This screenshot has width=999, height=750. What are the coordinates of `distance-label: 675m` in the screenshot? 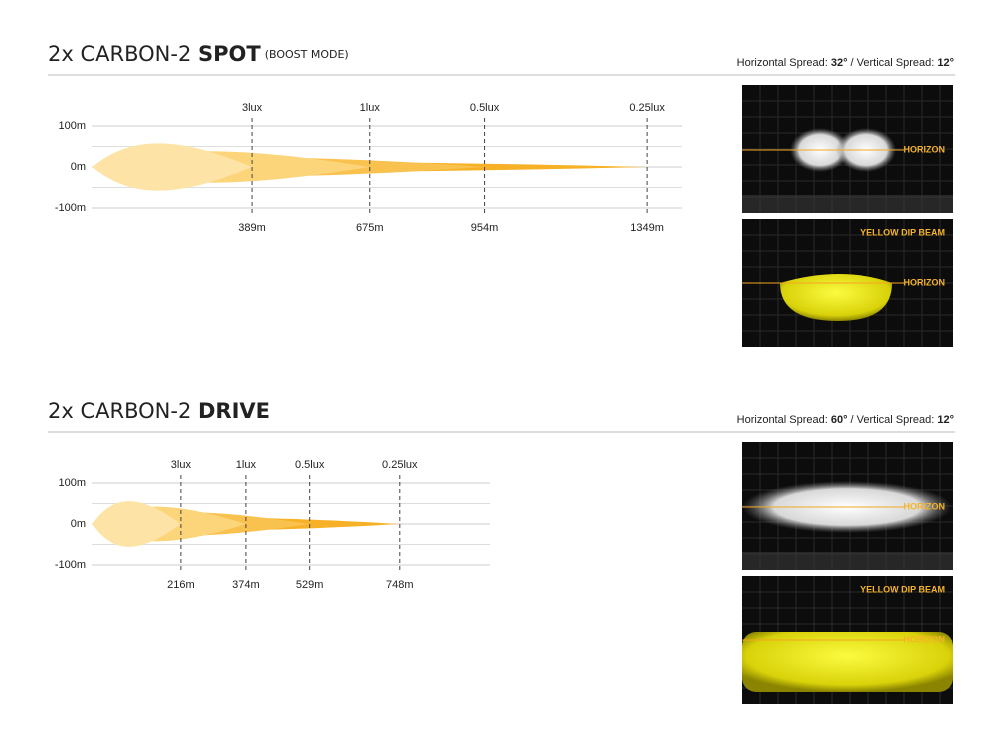 It's located at (370, 228).